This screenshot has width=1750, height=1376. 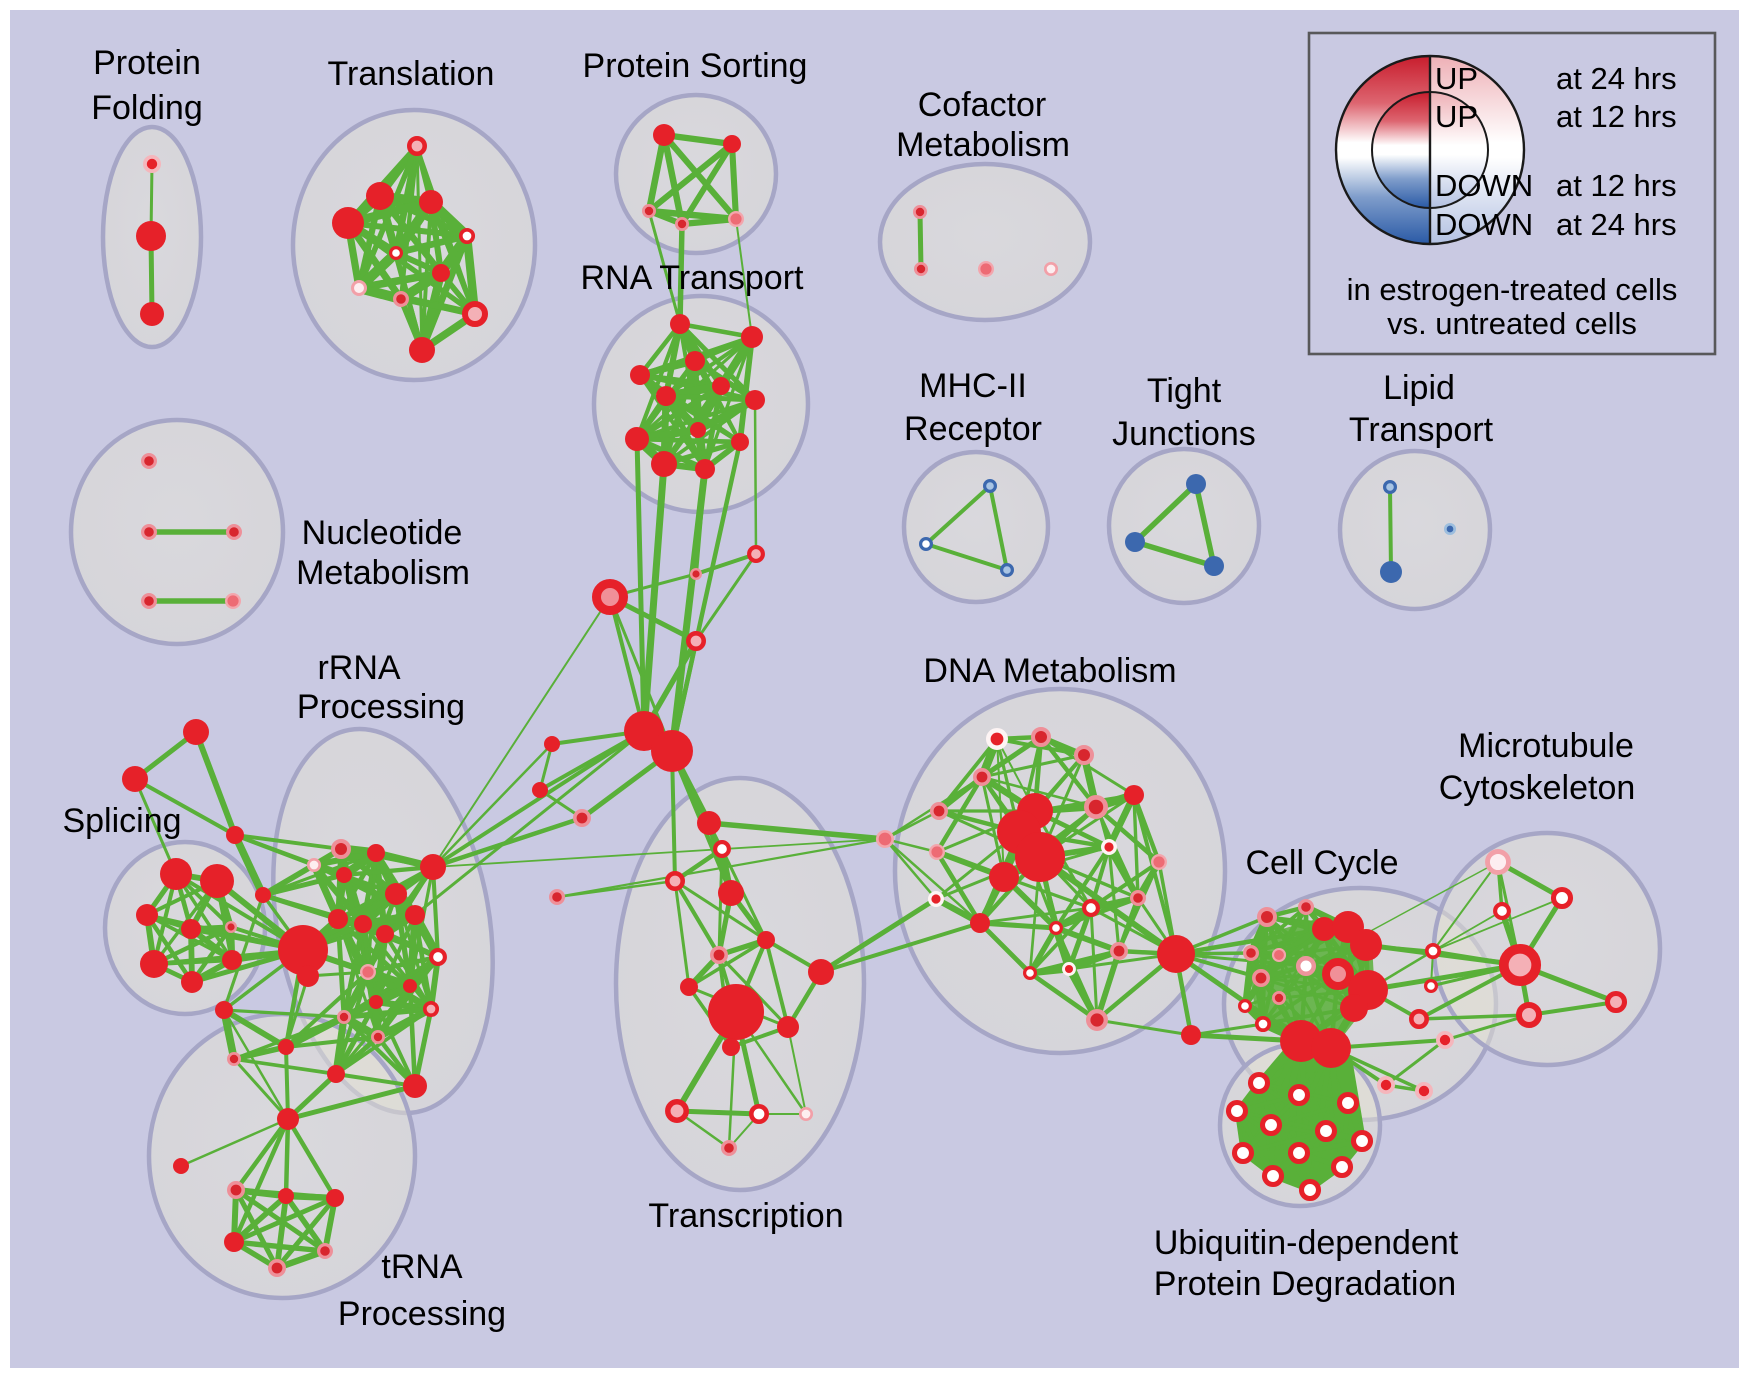 I want to click on svg-text: DNA Metabolism, so click(x=1049, y=671).